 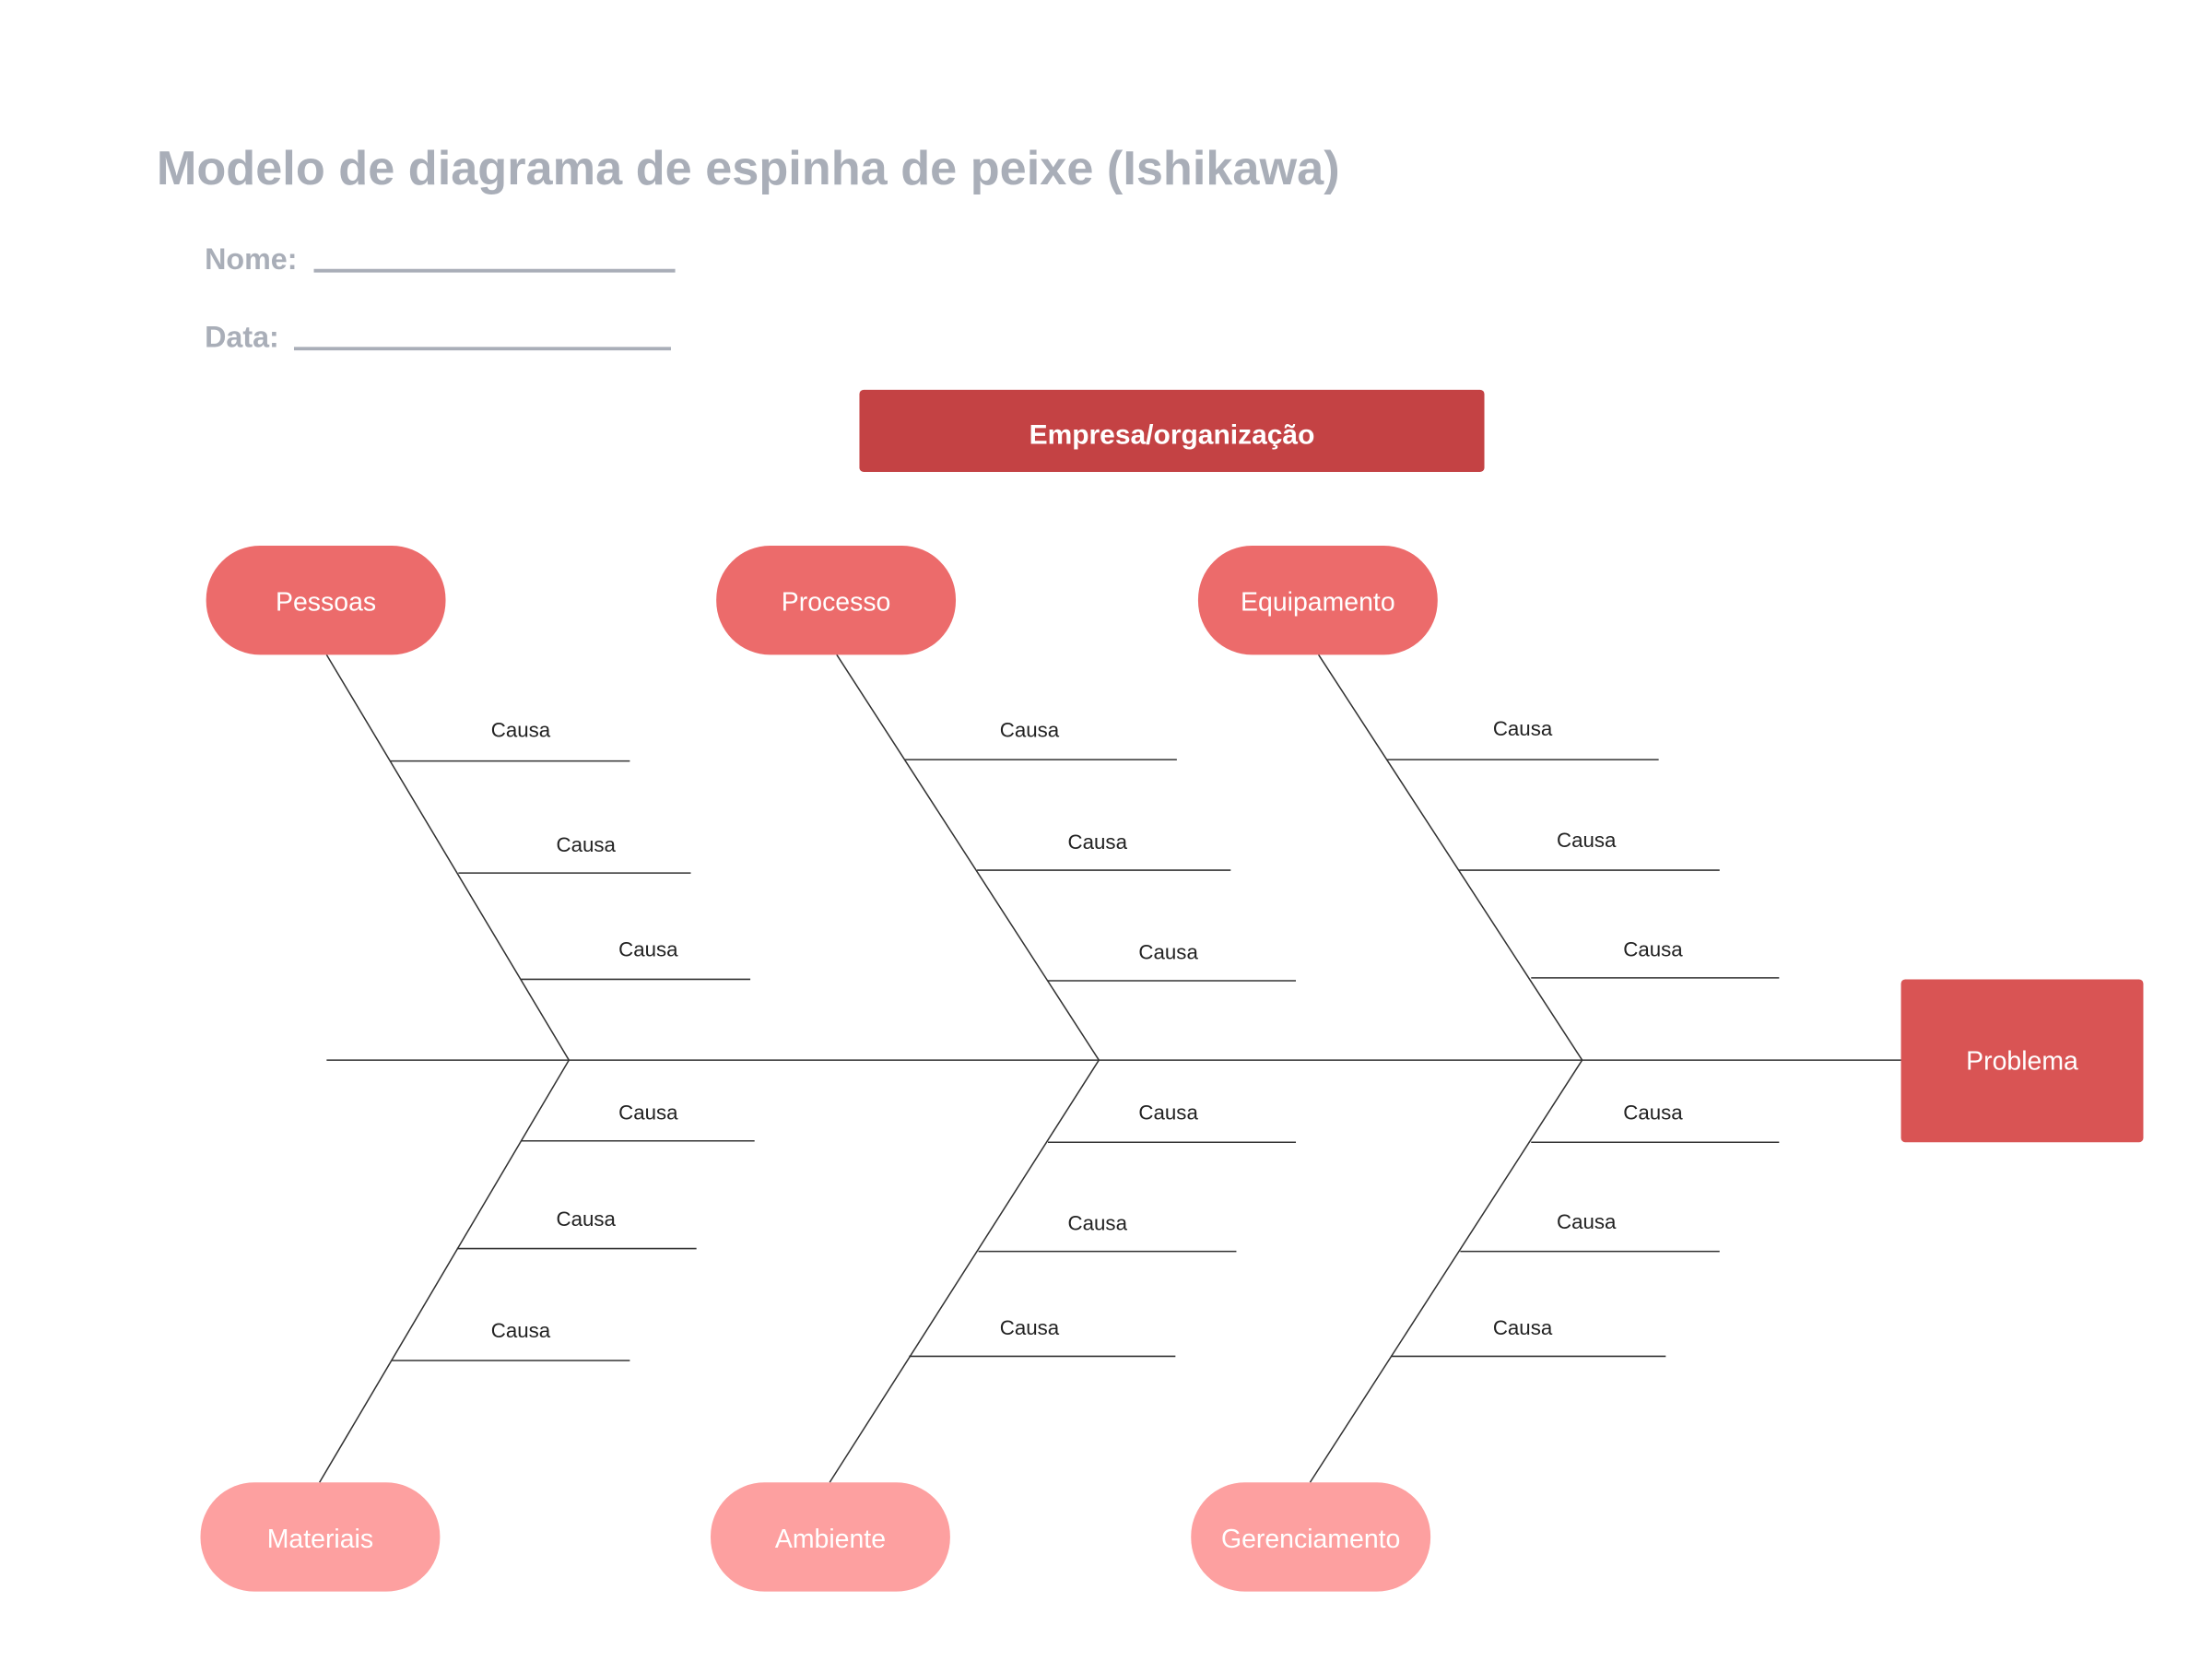 I want to click on category-materiais-label: Materiais, so click(x=320, y=1539).